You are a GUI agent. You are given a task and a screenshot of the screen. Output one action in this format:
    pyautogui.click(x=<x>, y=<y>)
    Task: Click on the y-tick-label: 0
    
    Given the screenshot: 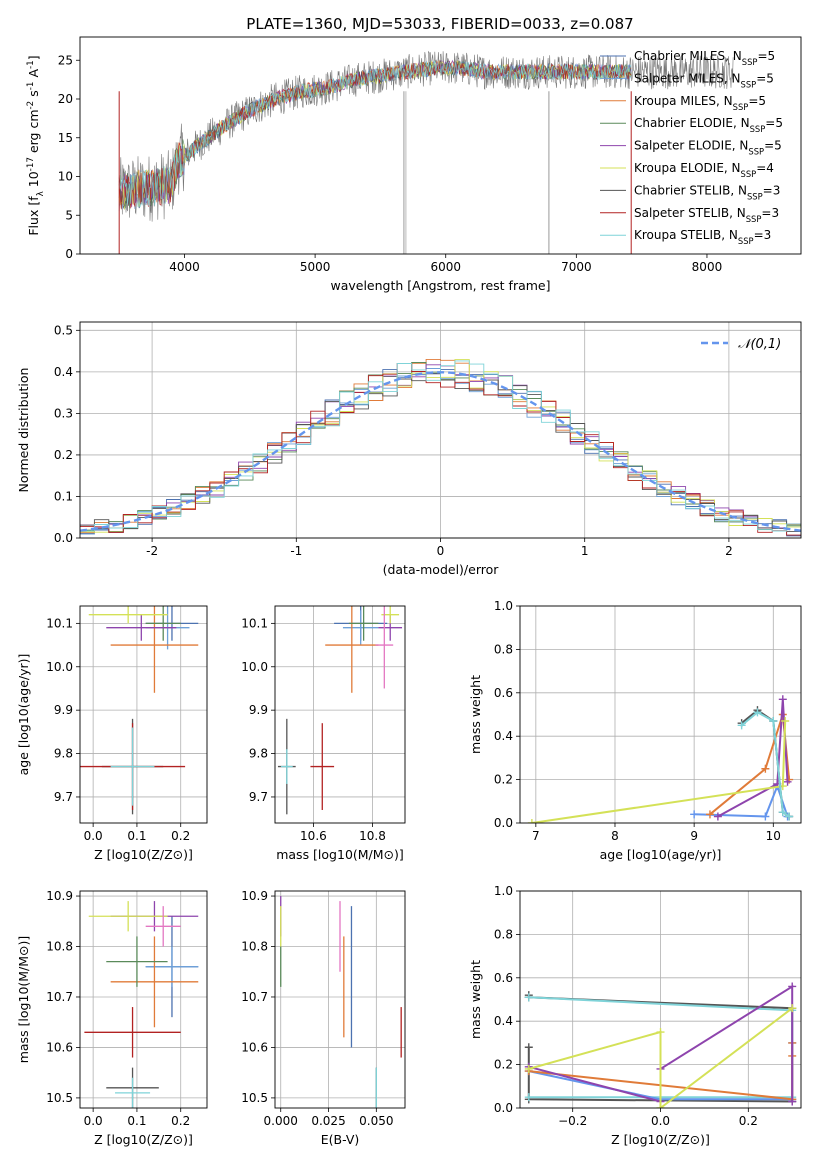 What is the action you would take?
    pyautogui.click(x=69, y=254)
    